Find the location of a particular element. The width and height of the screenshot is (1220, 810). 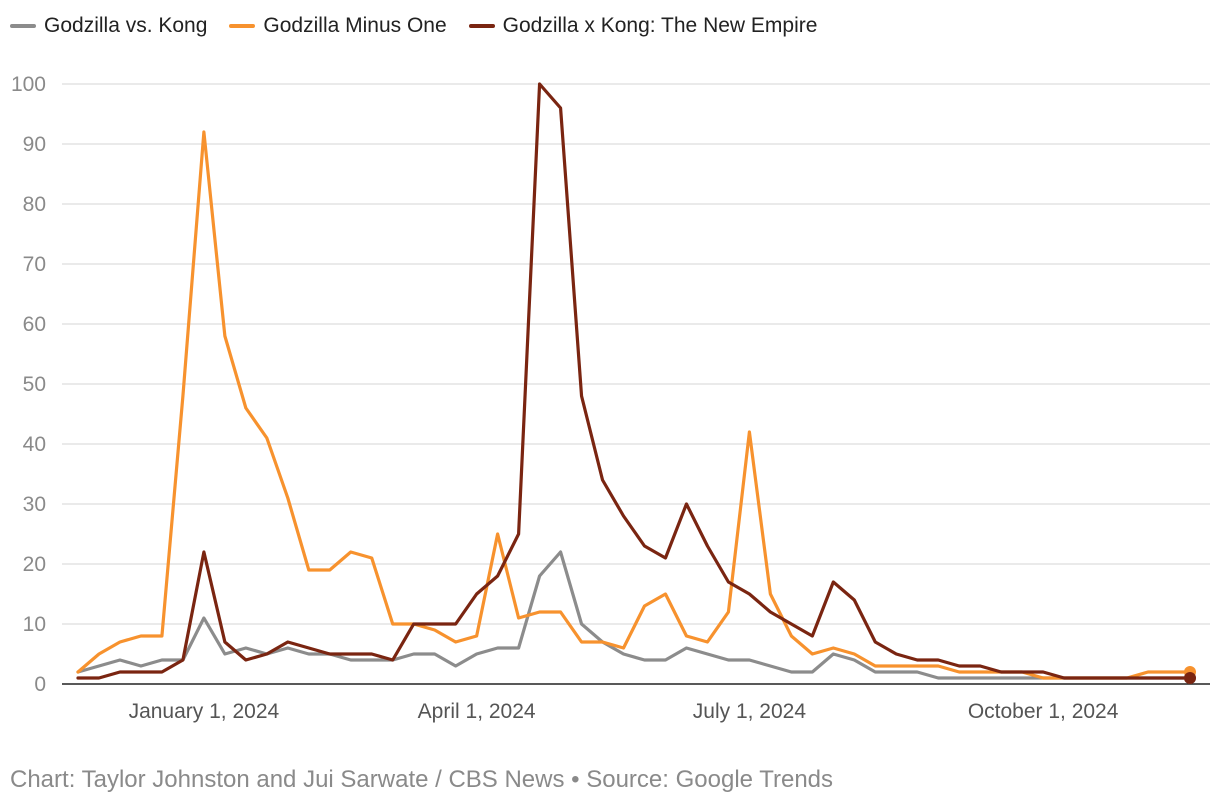

legend-item-0: Godzilla vs. Kong is located at coordinates (108, 26).